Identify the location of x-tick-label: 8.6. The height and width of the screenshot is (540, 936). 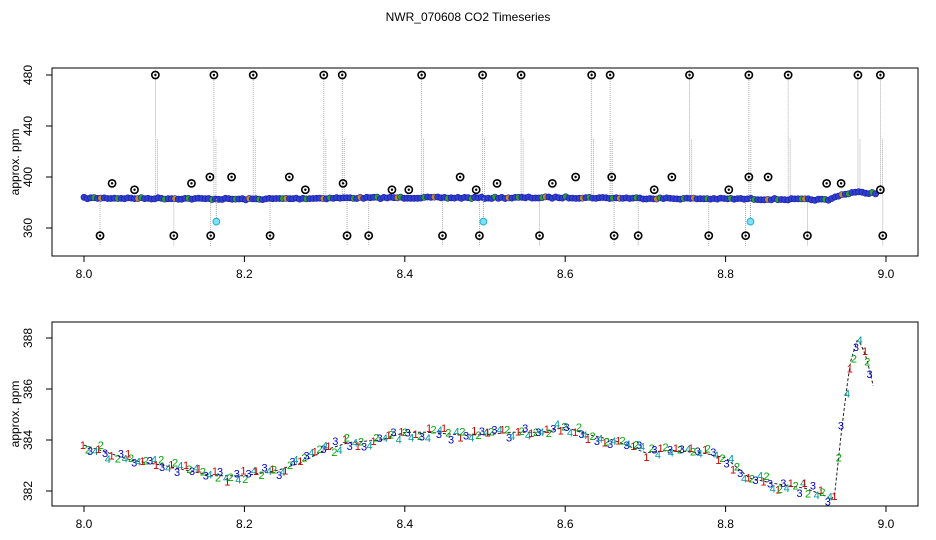
(565, 524).